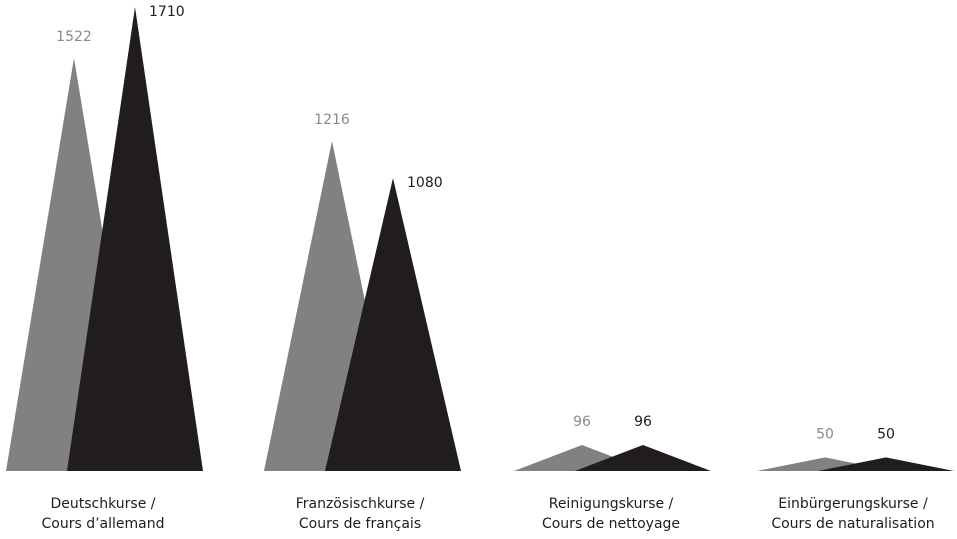  I want to click on category-label-line1: Einbürgerungskurse /, so click(853, 504).